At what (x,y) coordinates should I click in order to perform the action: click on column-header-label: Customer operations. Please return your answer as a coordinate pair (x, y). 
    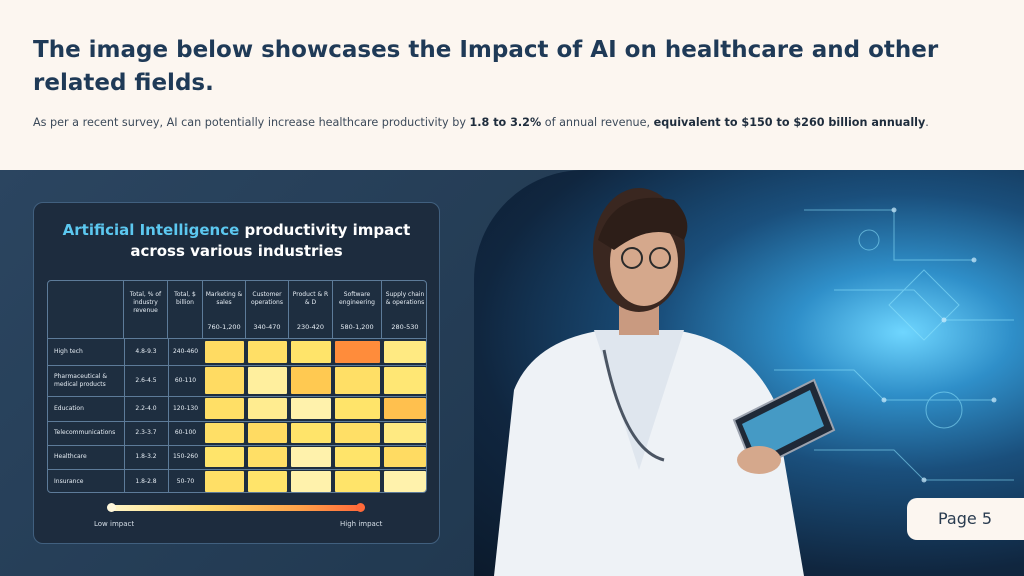
    Looking at the image, I should click on (267, 298).